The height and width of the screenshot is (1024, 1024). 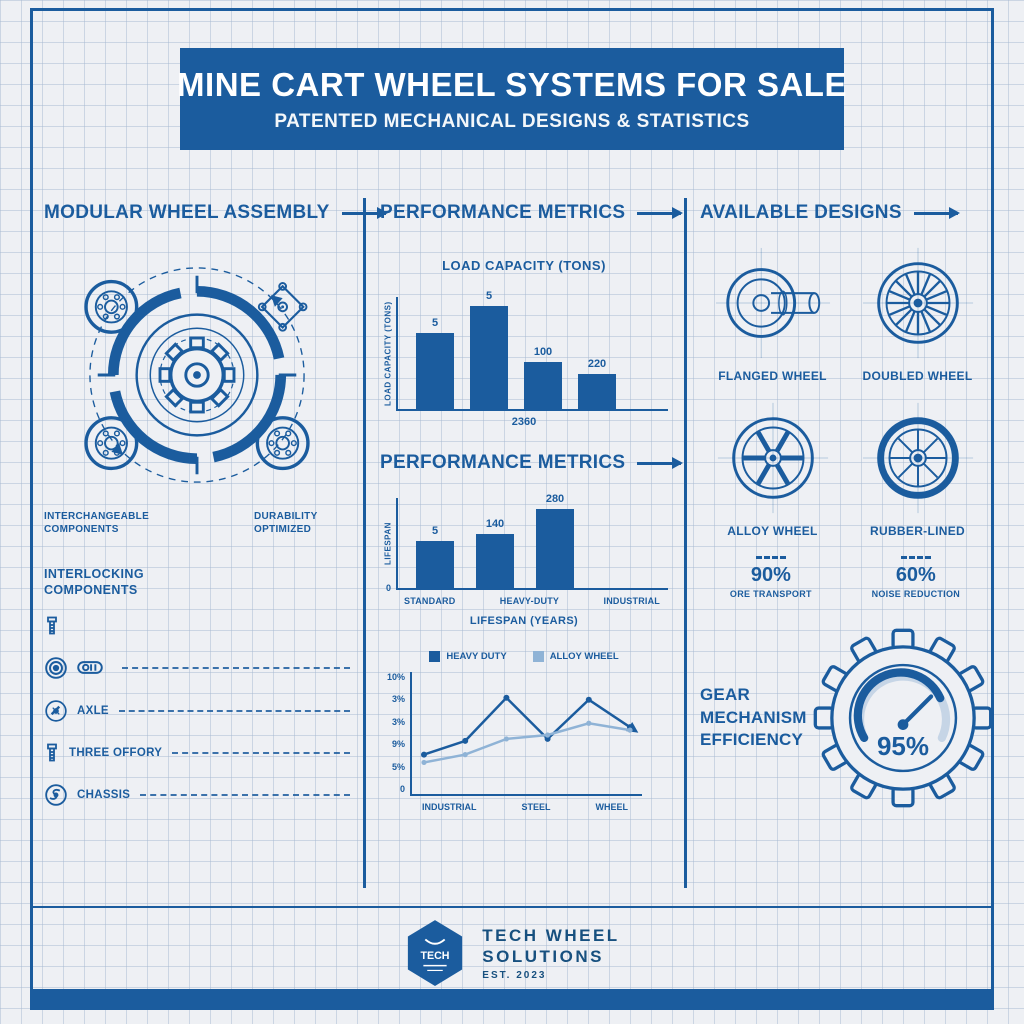 I want to click on y-axis-origin: 0, so click(x=389, y=588).